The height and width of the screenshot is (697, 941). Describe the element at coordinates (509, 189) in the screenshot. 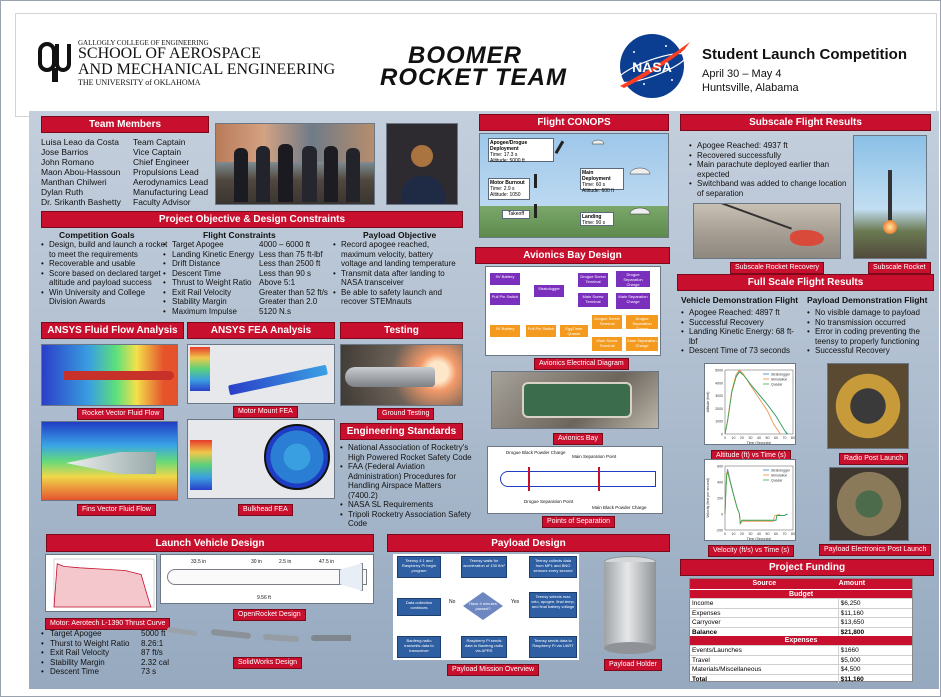

I see `burnout-box: Motor Burnout Time: 2.9 s Altitude: 1050` at that location.